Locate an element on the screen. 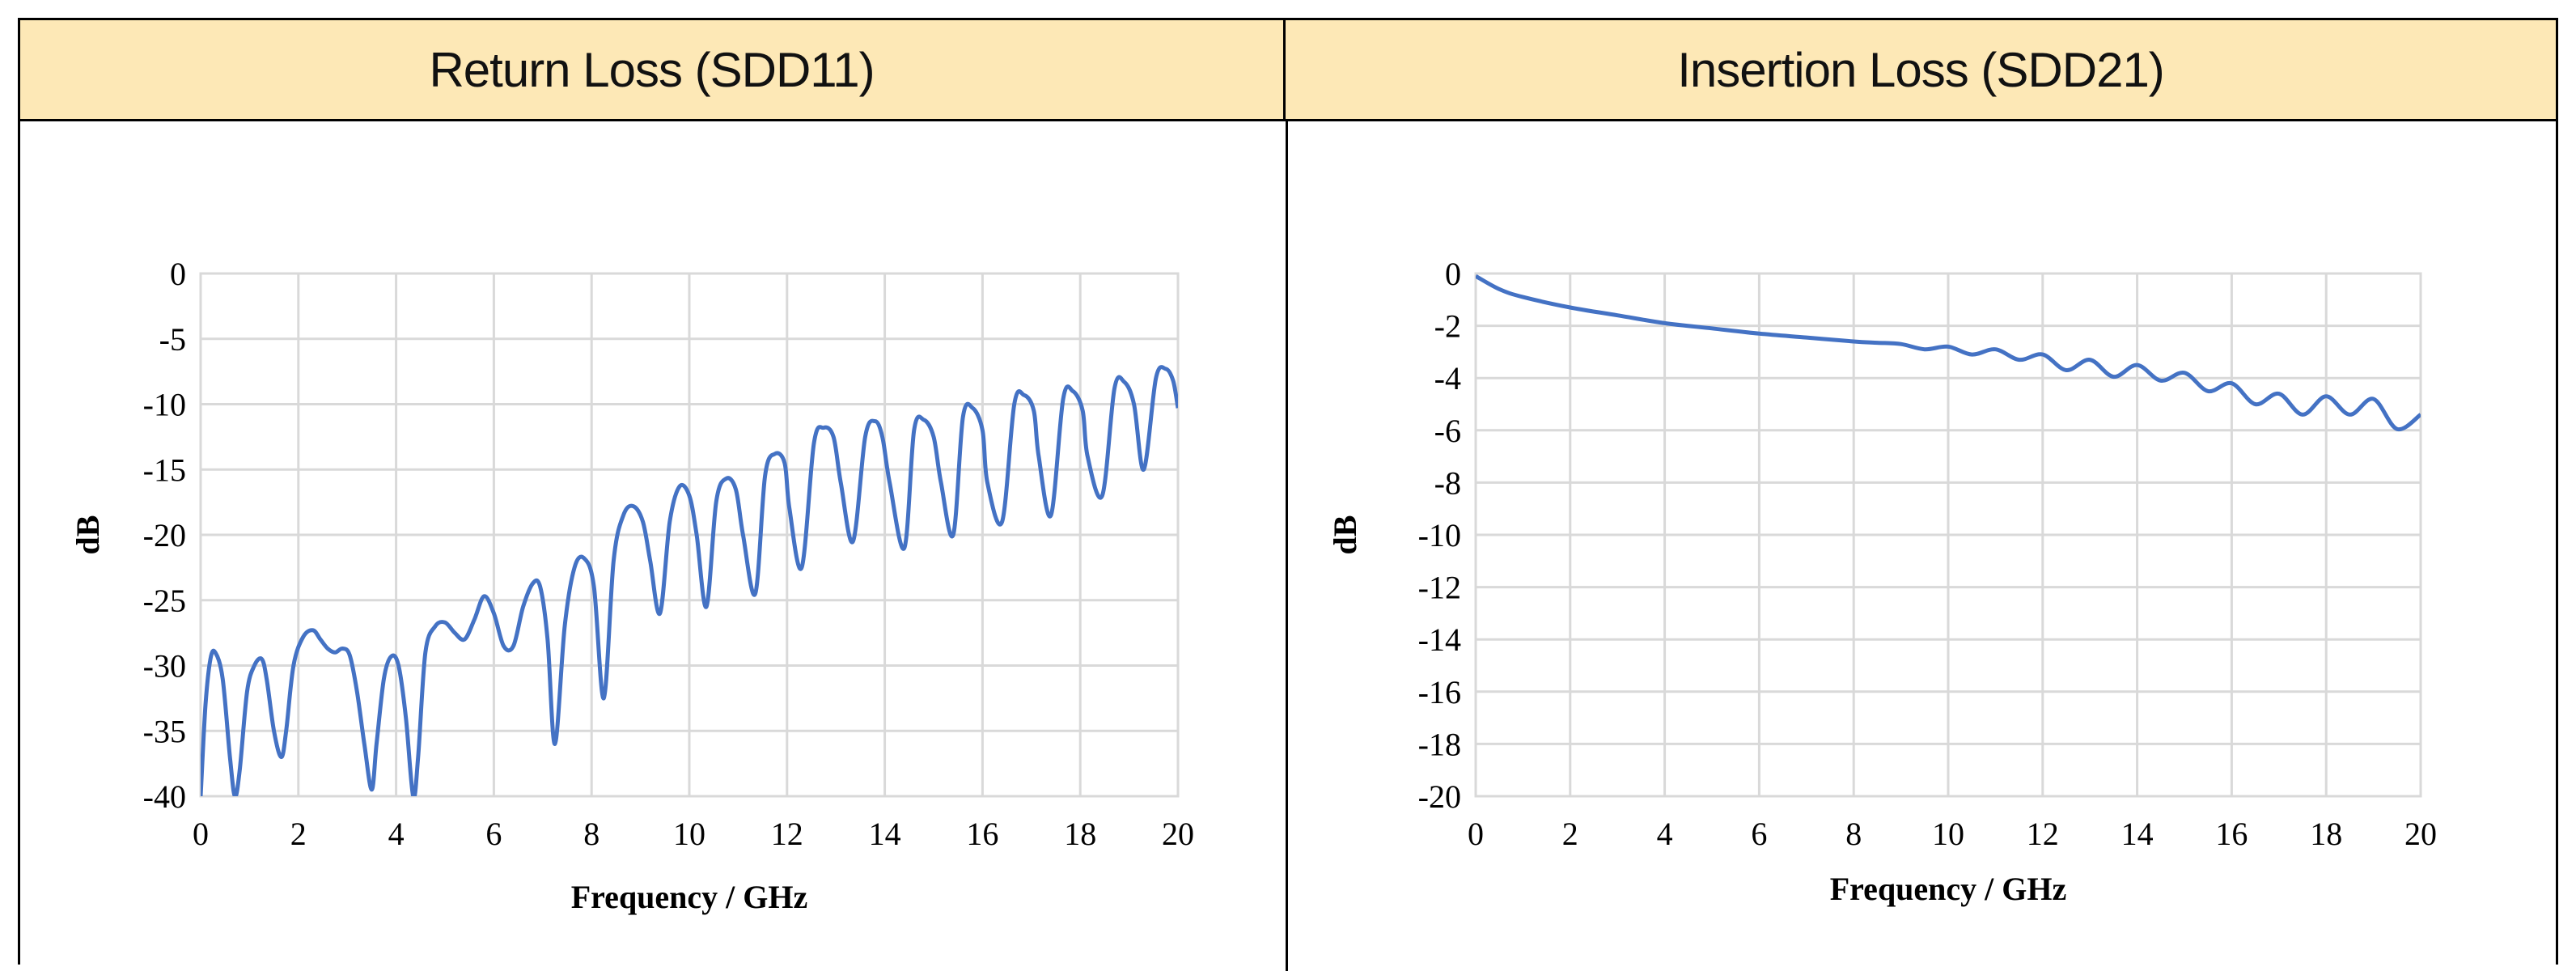 The height and width of the screenshot is (971, 2576). y-tick-label: -35 is located at coordinates (164, 731).